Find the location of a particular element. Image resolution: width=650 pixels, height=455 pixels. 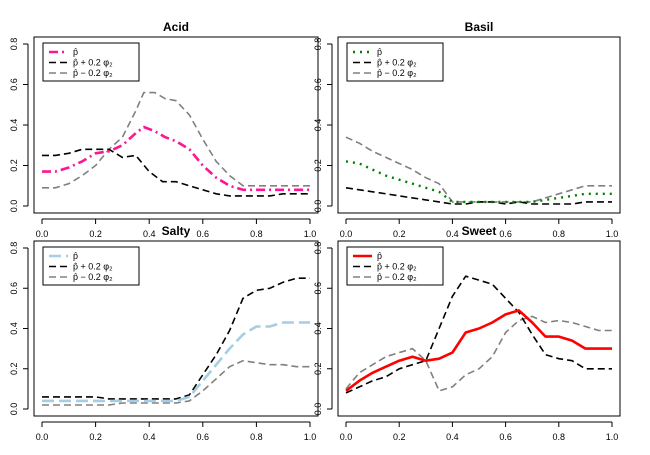

panel-title: Salty is located at coordinates (176, 231).